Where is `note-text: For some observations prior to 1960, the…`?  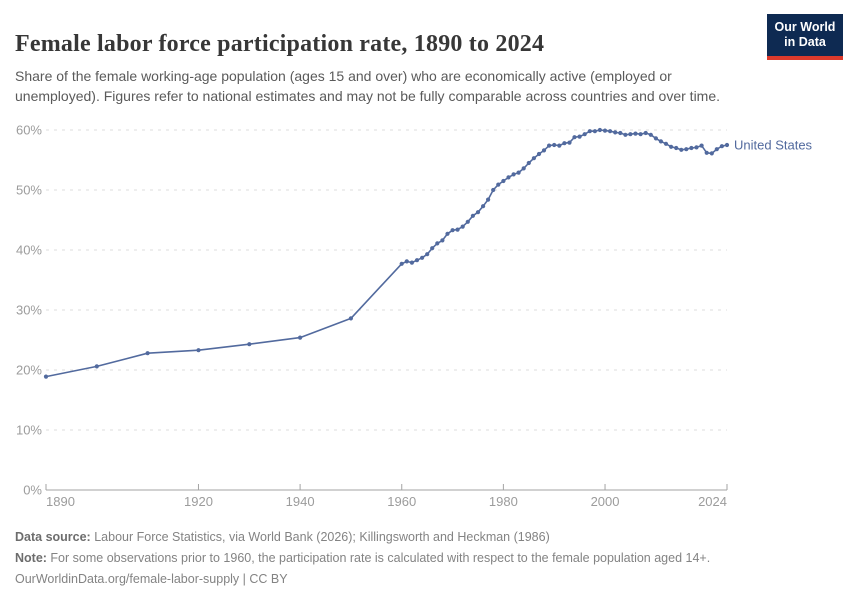 note-text: For some observations prior to 1960, the… is located at coordinates (378, 558).